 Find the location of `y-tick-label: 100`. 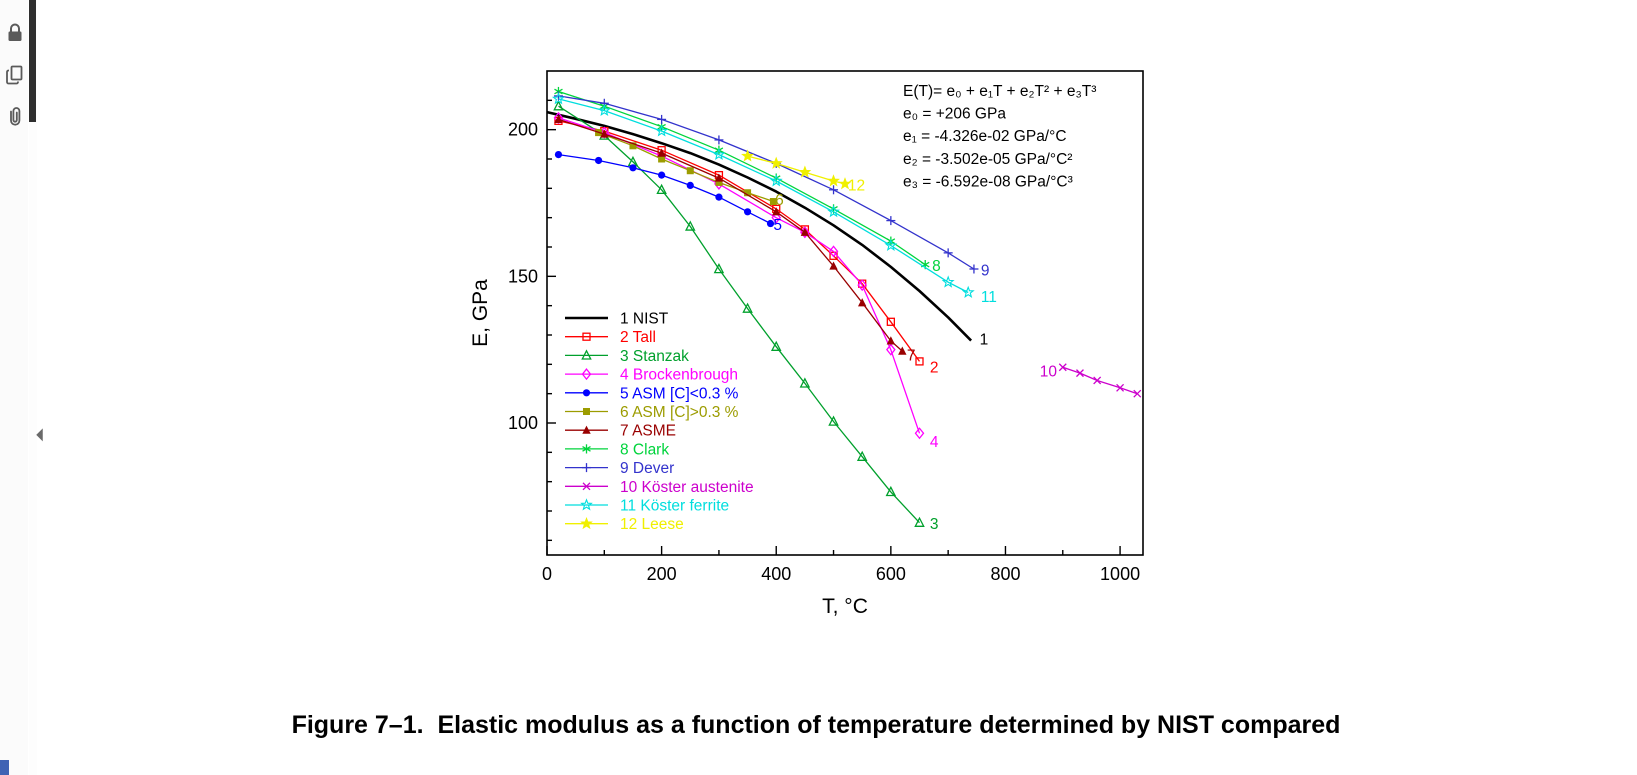

y-tick-label: 100 is located at coordinates (523, 423).